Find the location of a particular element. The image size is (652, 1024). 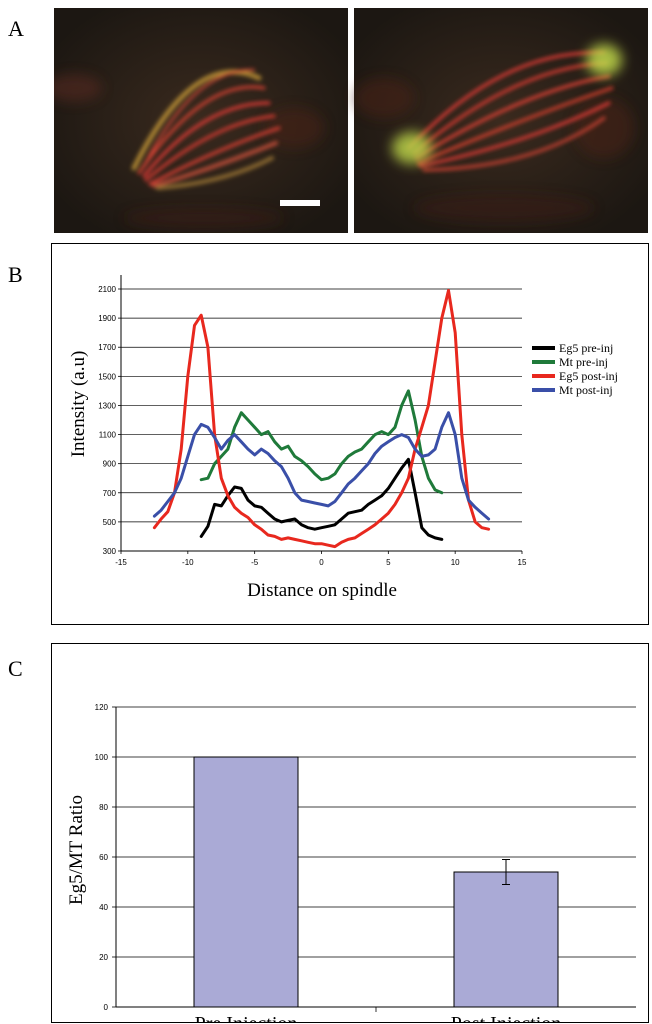

y-tick-label: 500 is located at coordinates (110, 522).